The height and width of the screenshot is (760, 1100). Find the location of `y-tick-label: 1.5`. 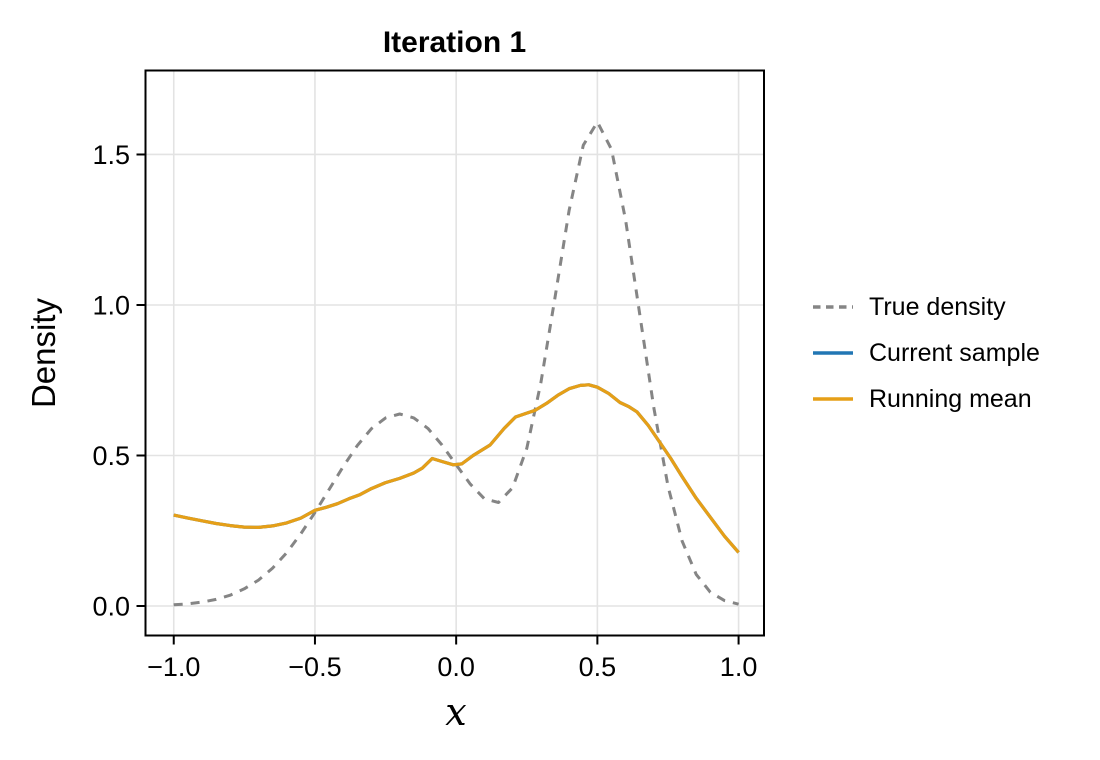

y-tick-label: 1.5 is located at coordinates (111, 155).